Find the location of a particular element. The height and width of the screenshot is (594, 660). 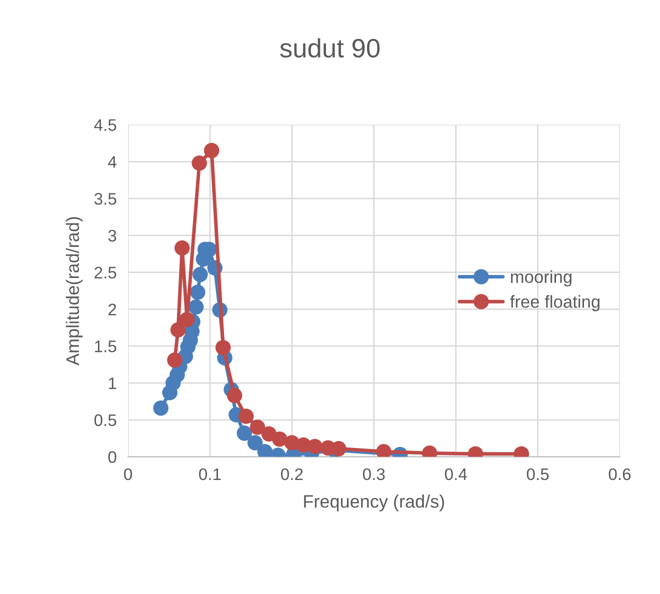

x-tick-label: 0.1 is located at coordinates (210, 474).